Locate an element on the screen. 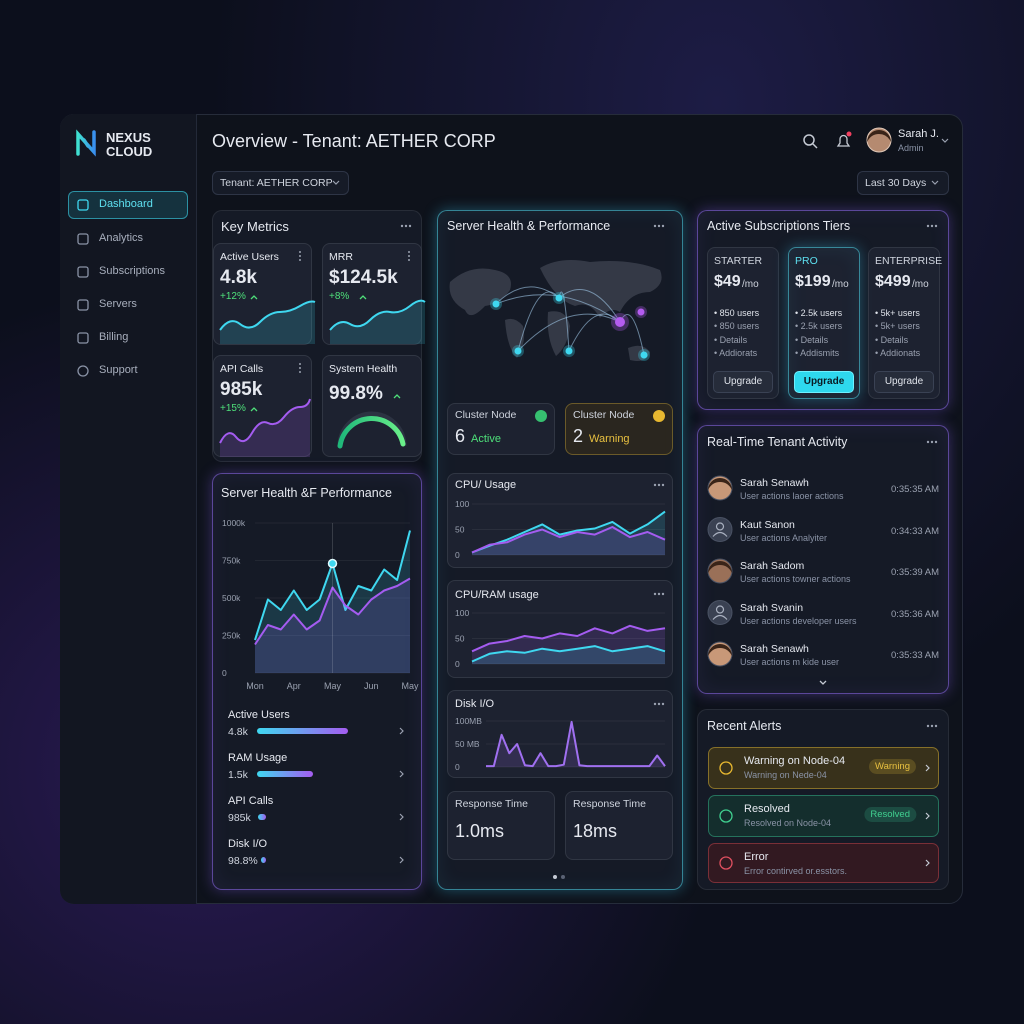 The image size is (1024, 1024). x-tick-label: May is located at coordinates (333, 686).